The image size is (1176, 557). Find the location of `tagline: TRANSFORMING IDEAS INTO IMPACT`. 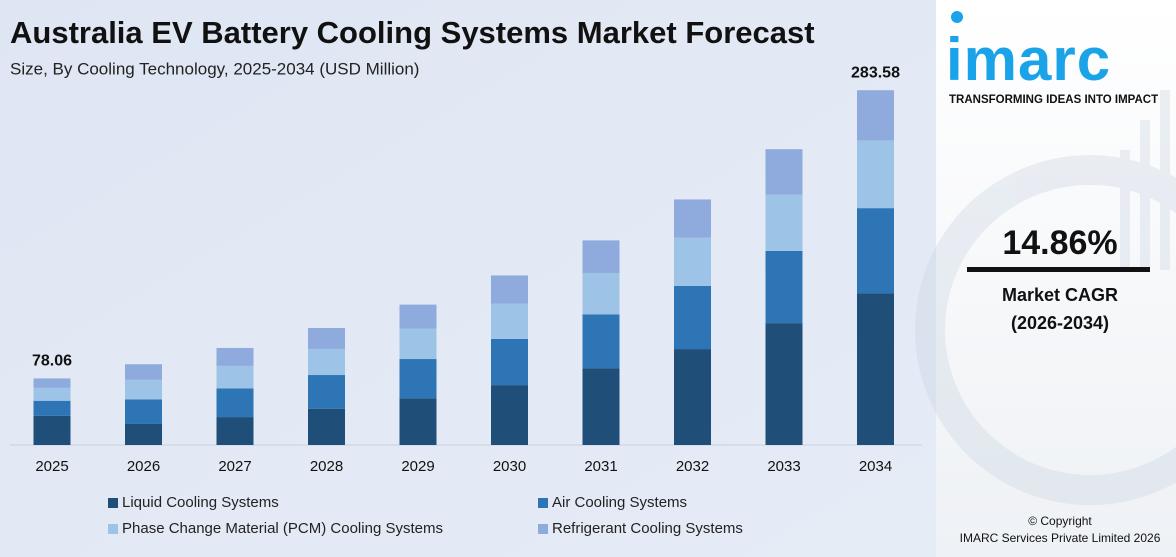

tagline: TRANSFORMING IDEAS INTO IMPACT is located at coordinates (1053, 100).